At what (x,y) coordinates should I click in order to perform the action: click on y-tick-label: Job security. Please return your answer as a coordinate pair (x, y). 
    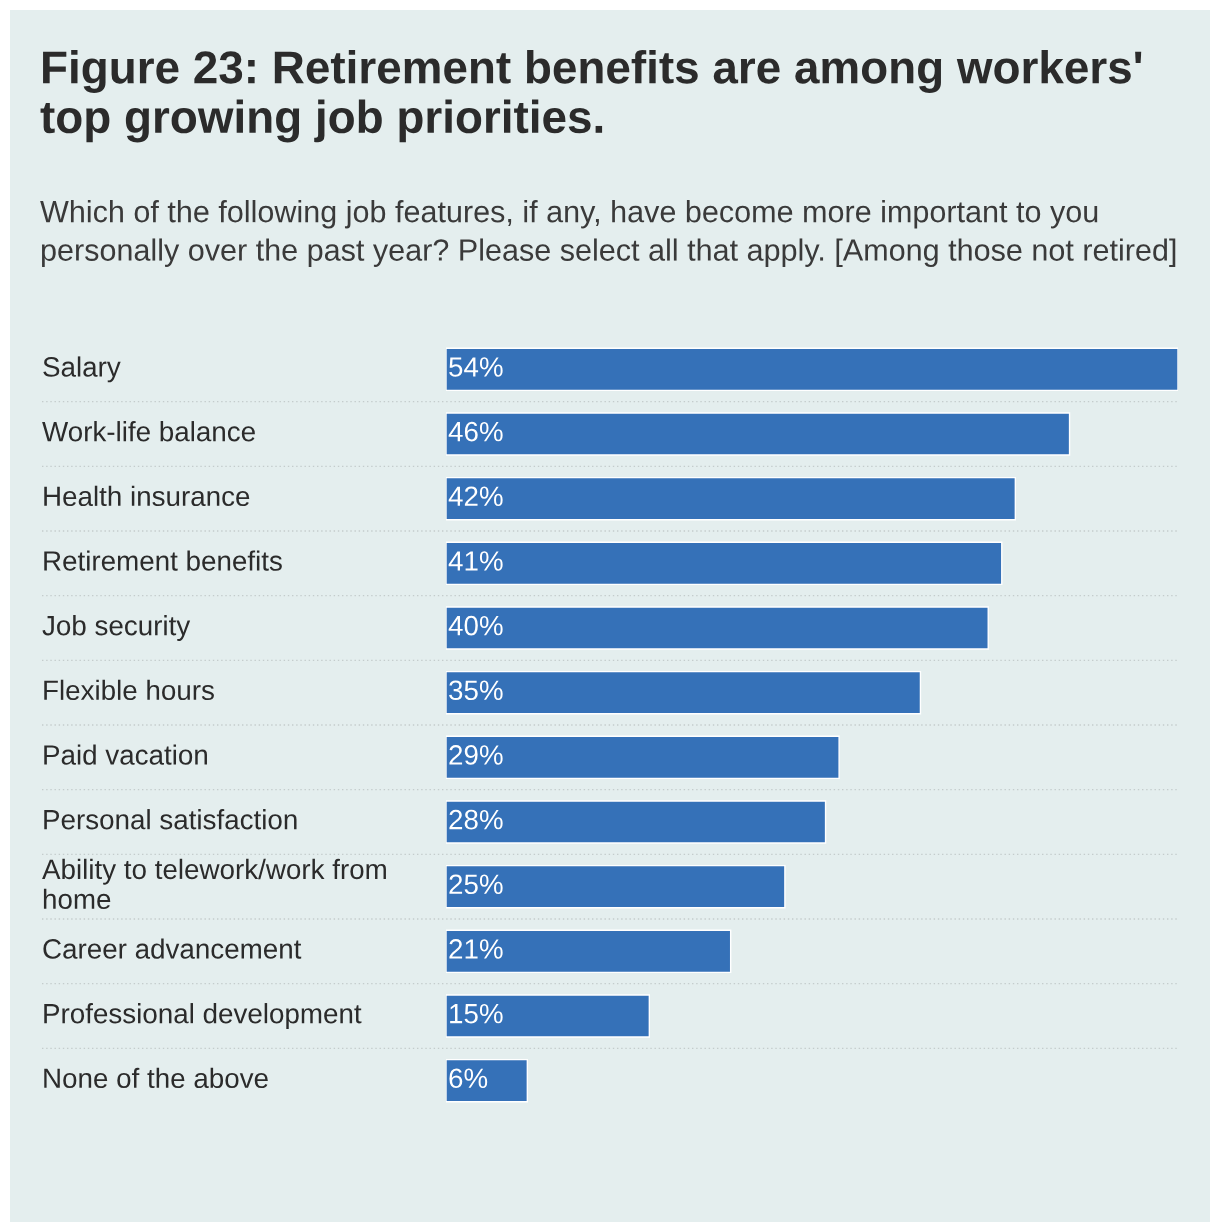
    Looking at the image, I should click on (116, 628).